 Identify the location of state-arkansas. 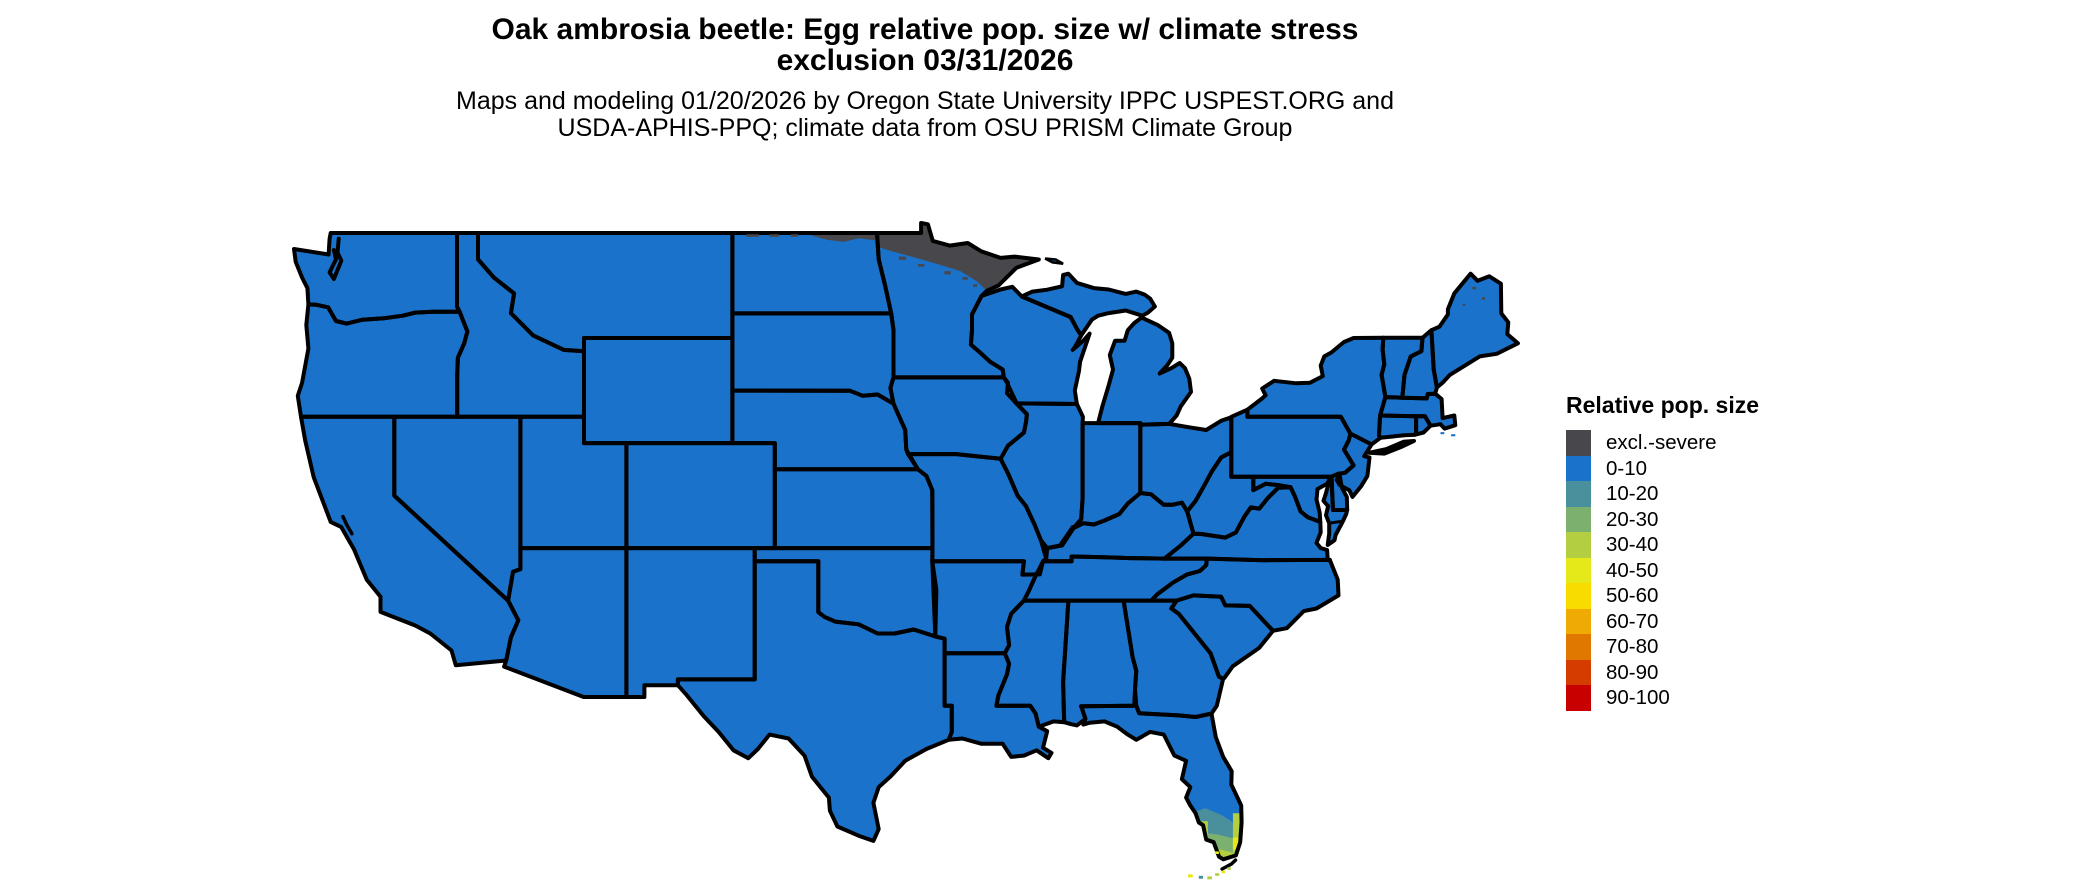
(984, 607).